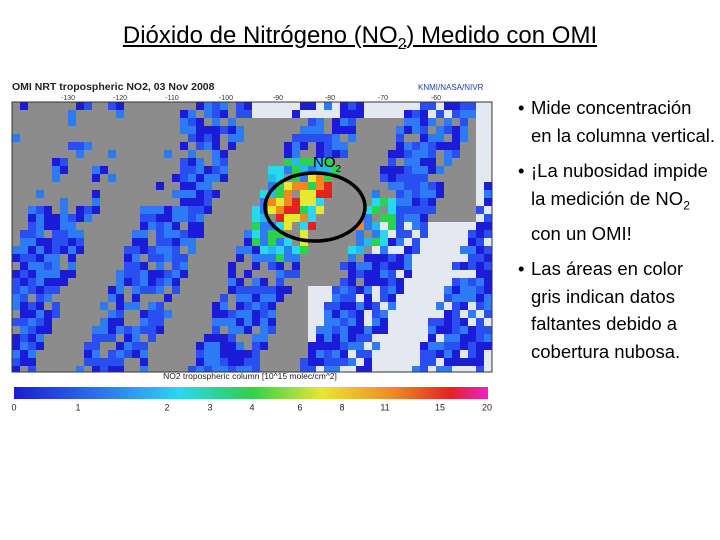 The height and width of the screenshot is (540, 720). I want to click on annotation-text: NO, so click(324, 162).